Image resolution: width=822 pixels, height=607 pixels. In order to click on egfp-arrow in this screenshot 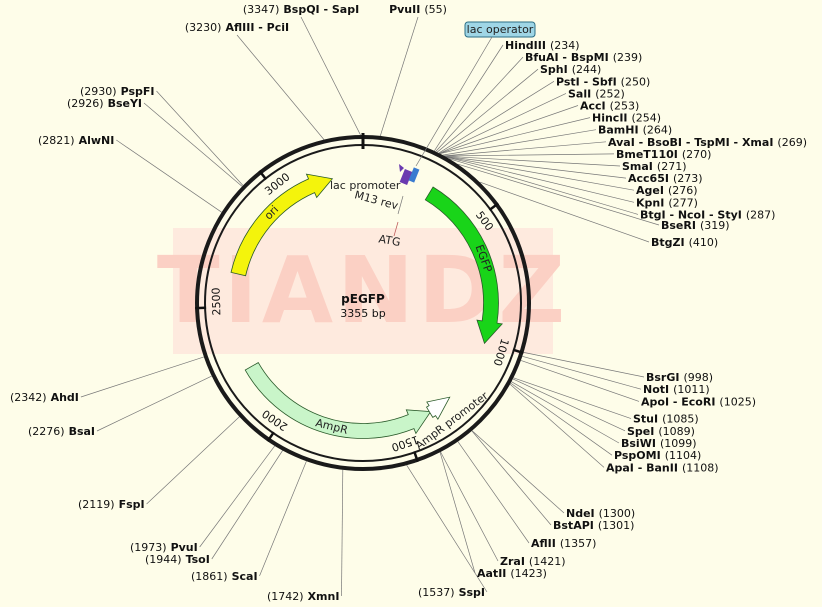, I will do `click(463, 265)`.